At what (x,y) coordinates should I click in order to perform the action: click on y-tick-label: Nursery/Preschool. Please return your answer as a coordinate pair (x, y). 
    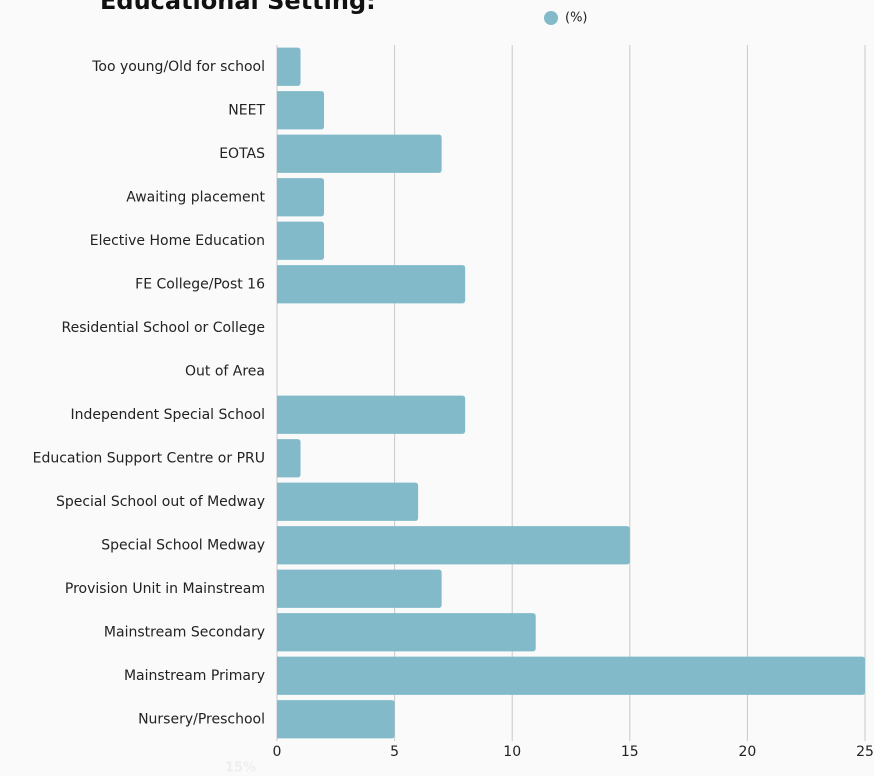
    Looking at the image, I should click on (201, 719).